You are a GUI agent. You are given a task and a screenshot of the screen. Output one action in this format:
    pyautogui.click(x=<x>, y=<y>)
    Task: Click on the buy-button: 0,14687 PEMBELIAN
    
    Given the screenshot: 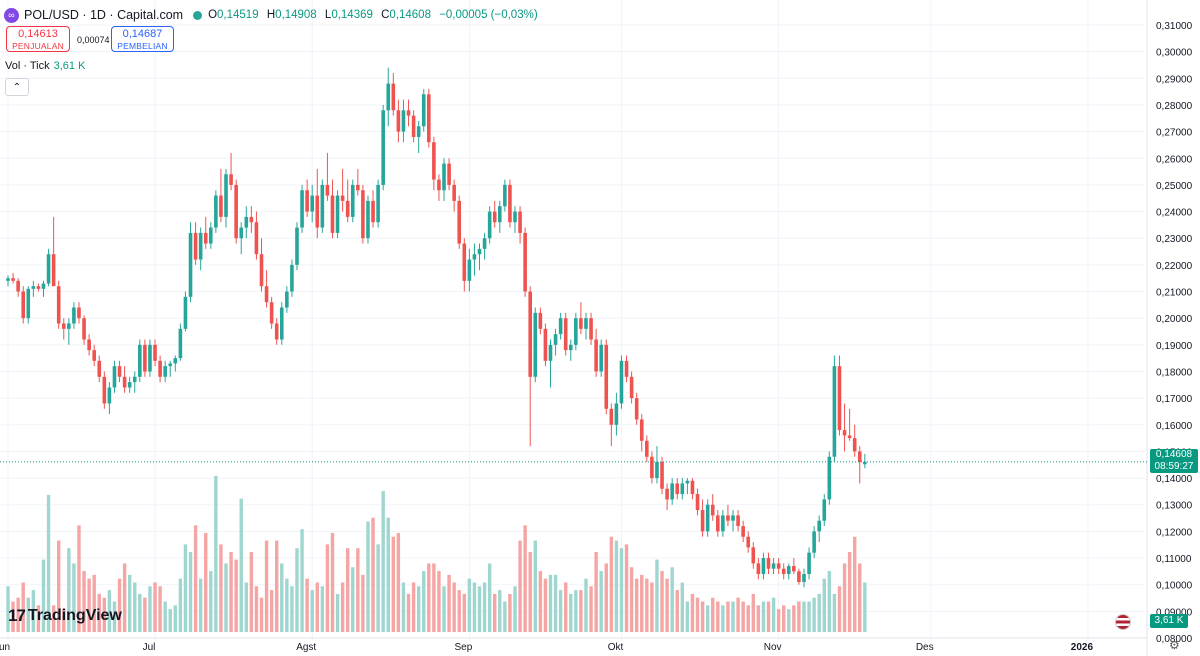 What is the action you would take?
    pyautogui.click(x=142, y=39)
    